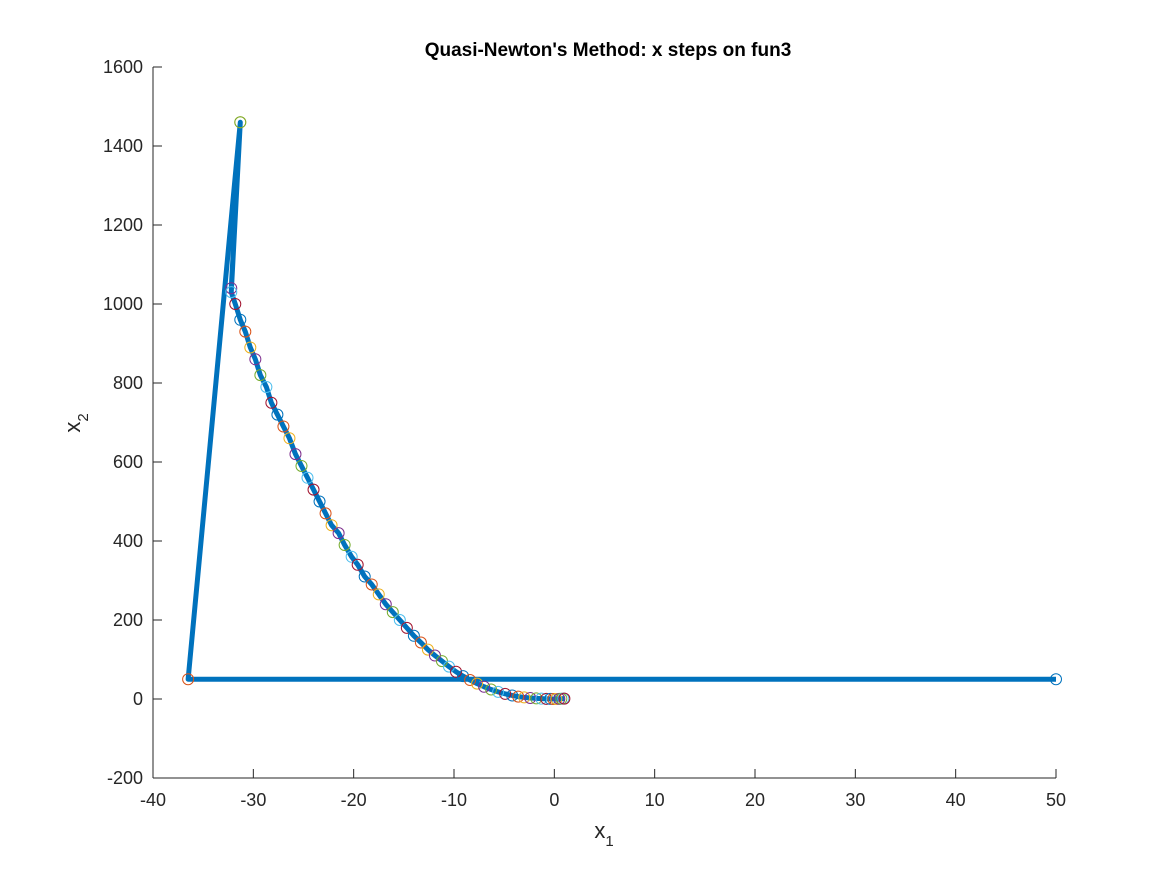 The image size is (1167, 875). What do you see at coordinates (123, 146) in the screenshot?
I see `y-tick-label: 1400` at bounding box center [123, 146].